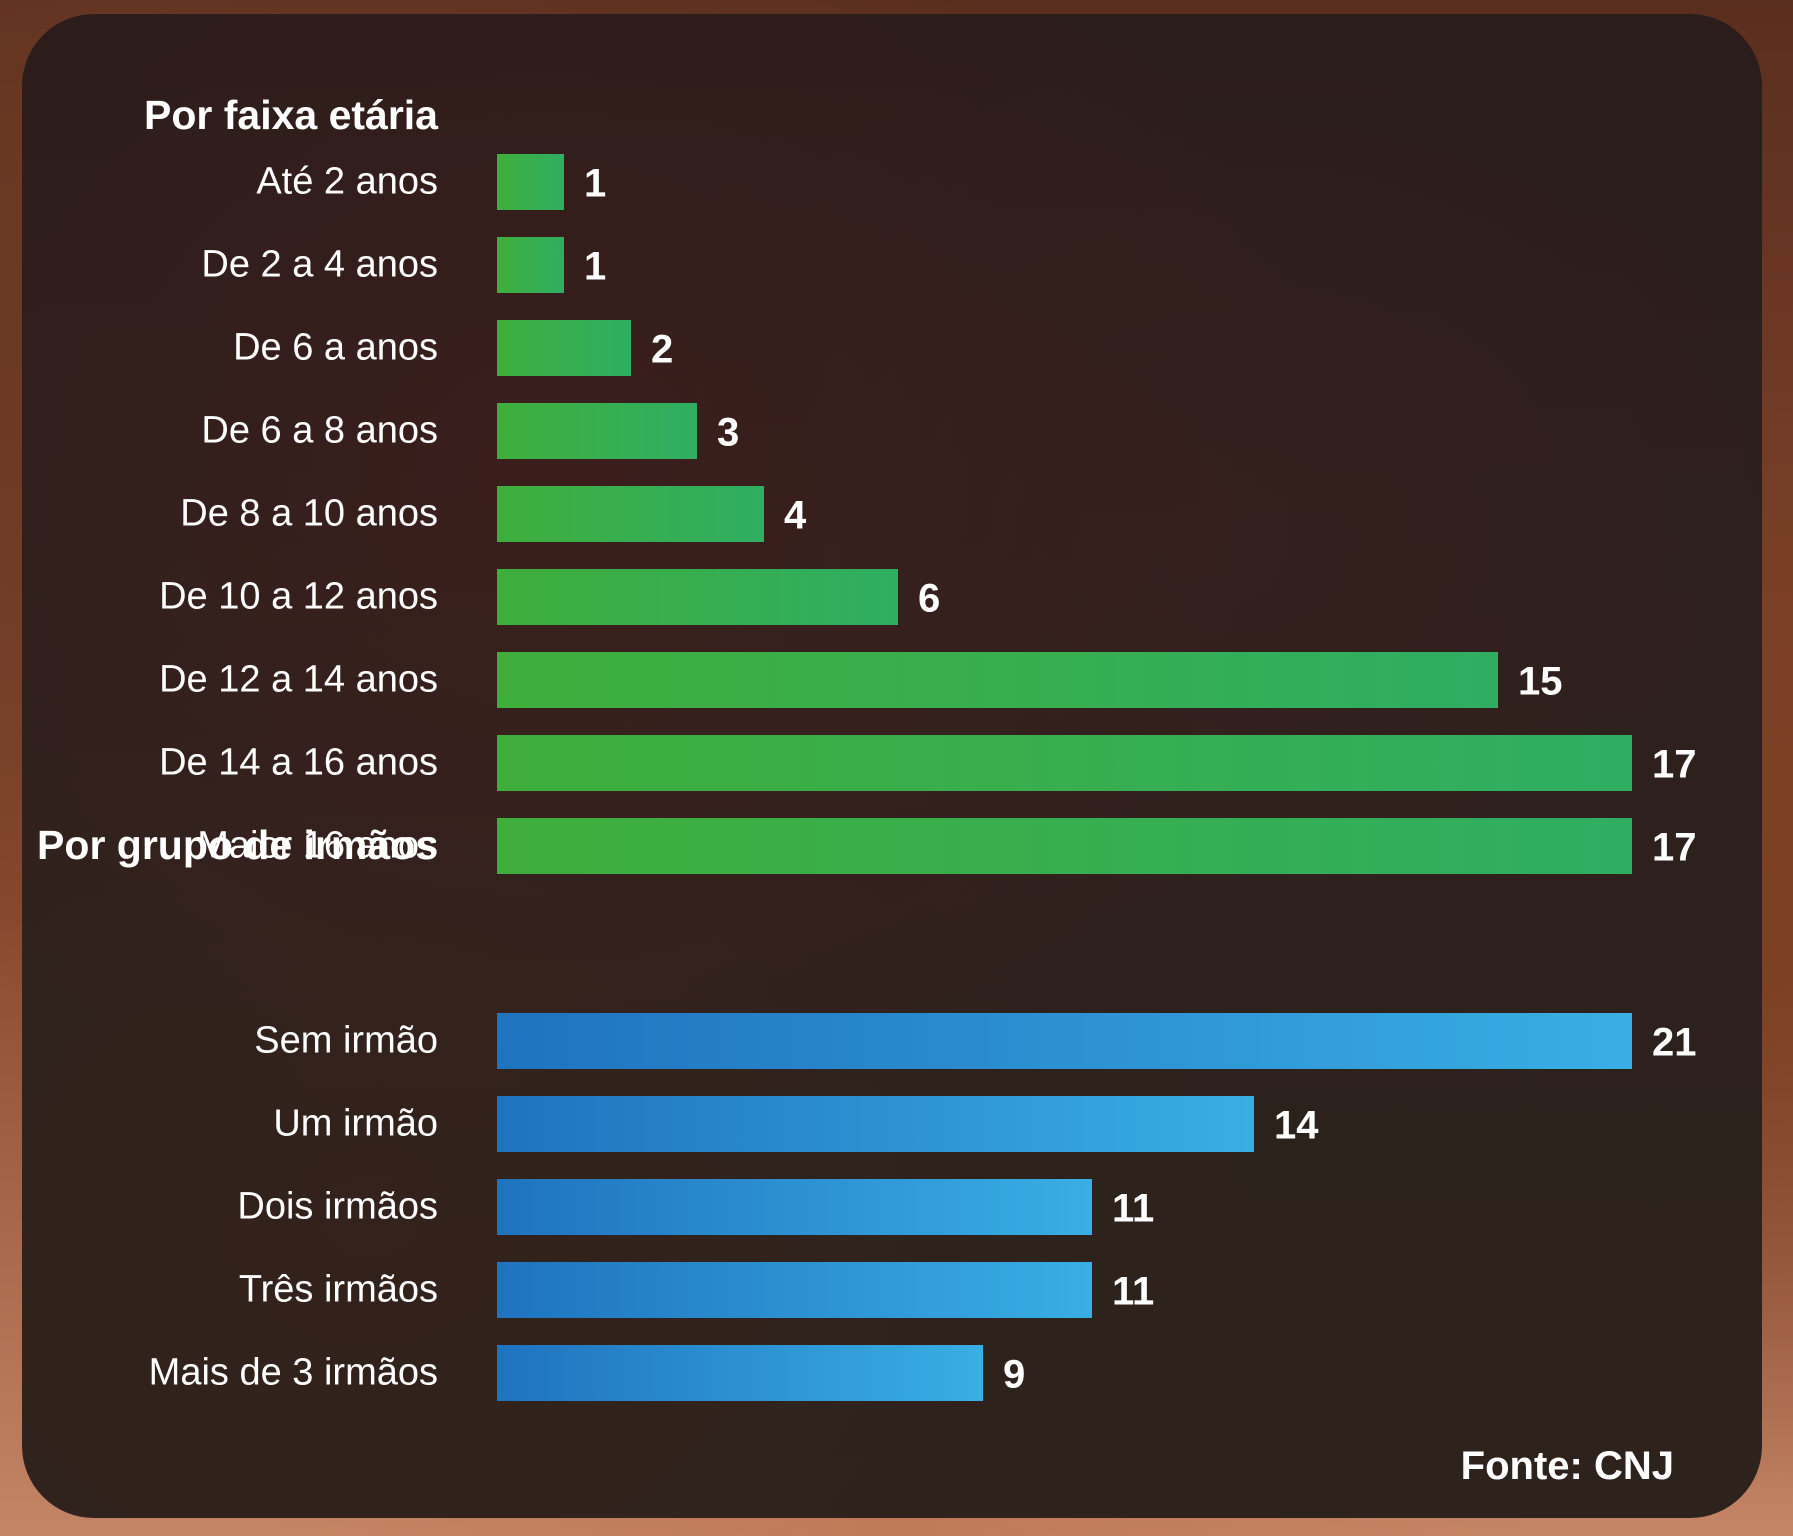  Describe the element at coordinates (319, 264) in the screenshot. I see `age-category-label: De 2 a 4 anos` at that location.